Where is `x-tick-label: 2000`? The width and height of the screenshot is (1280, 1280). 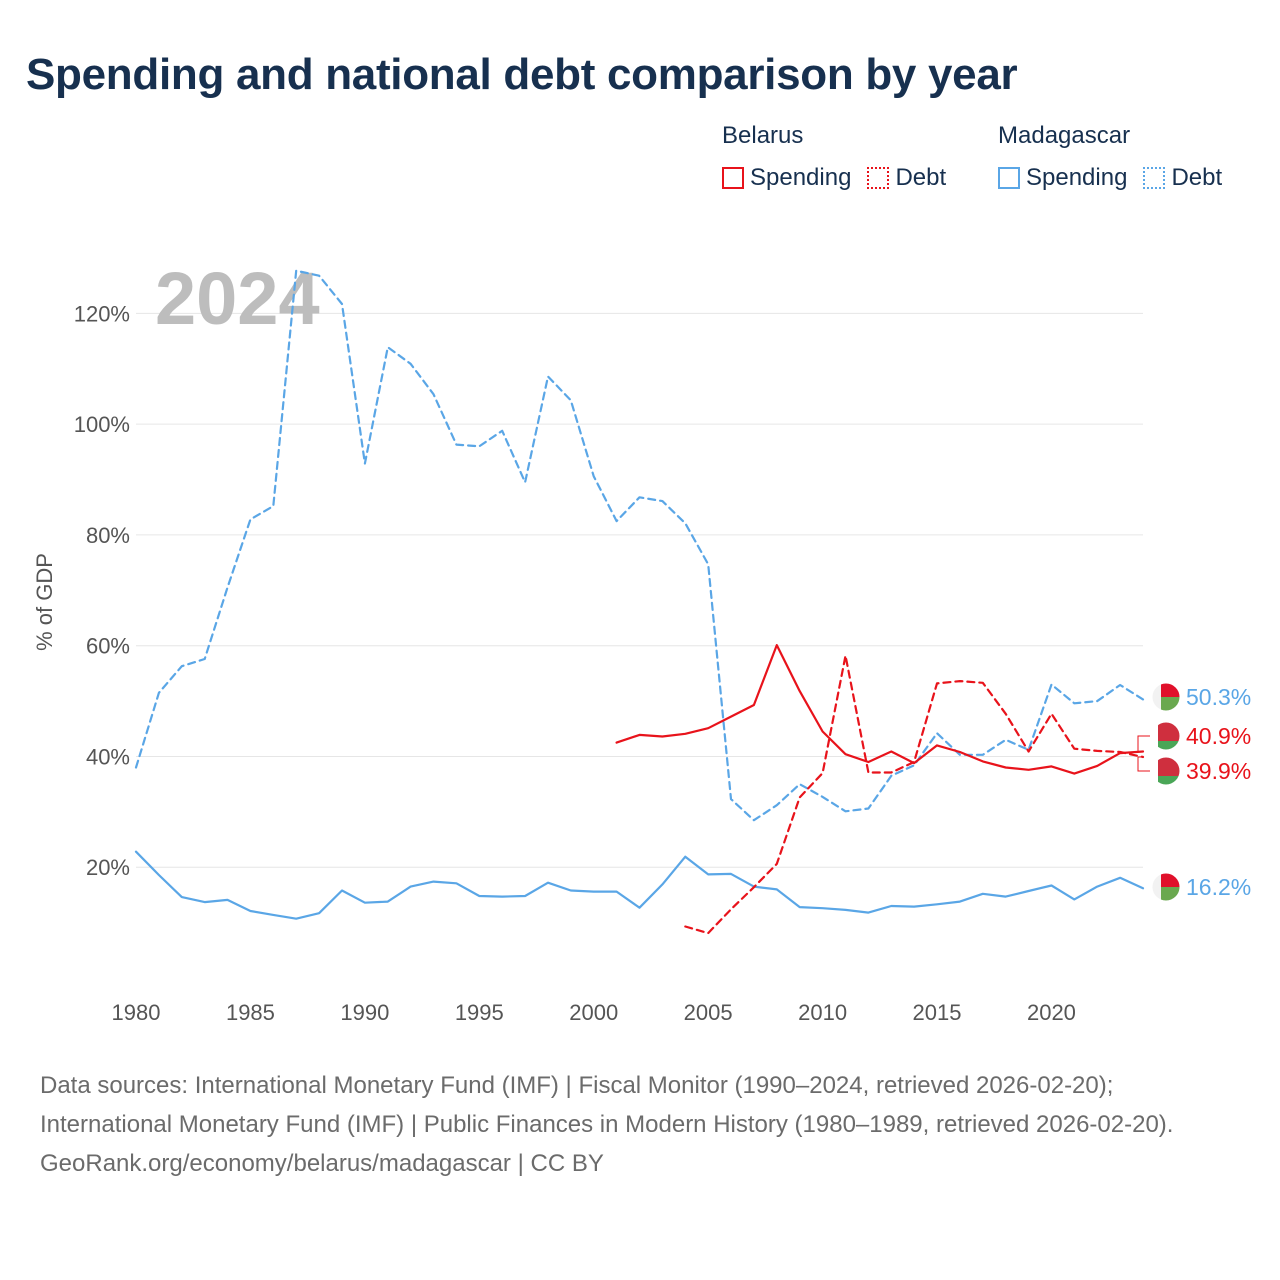
x-tick-label: 2000 is located at coordinates (593, 1012).